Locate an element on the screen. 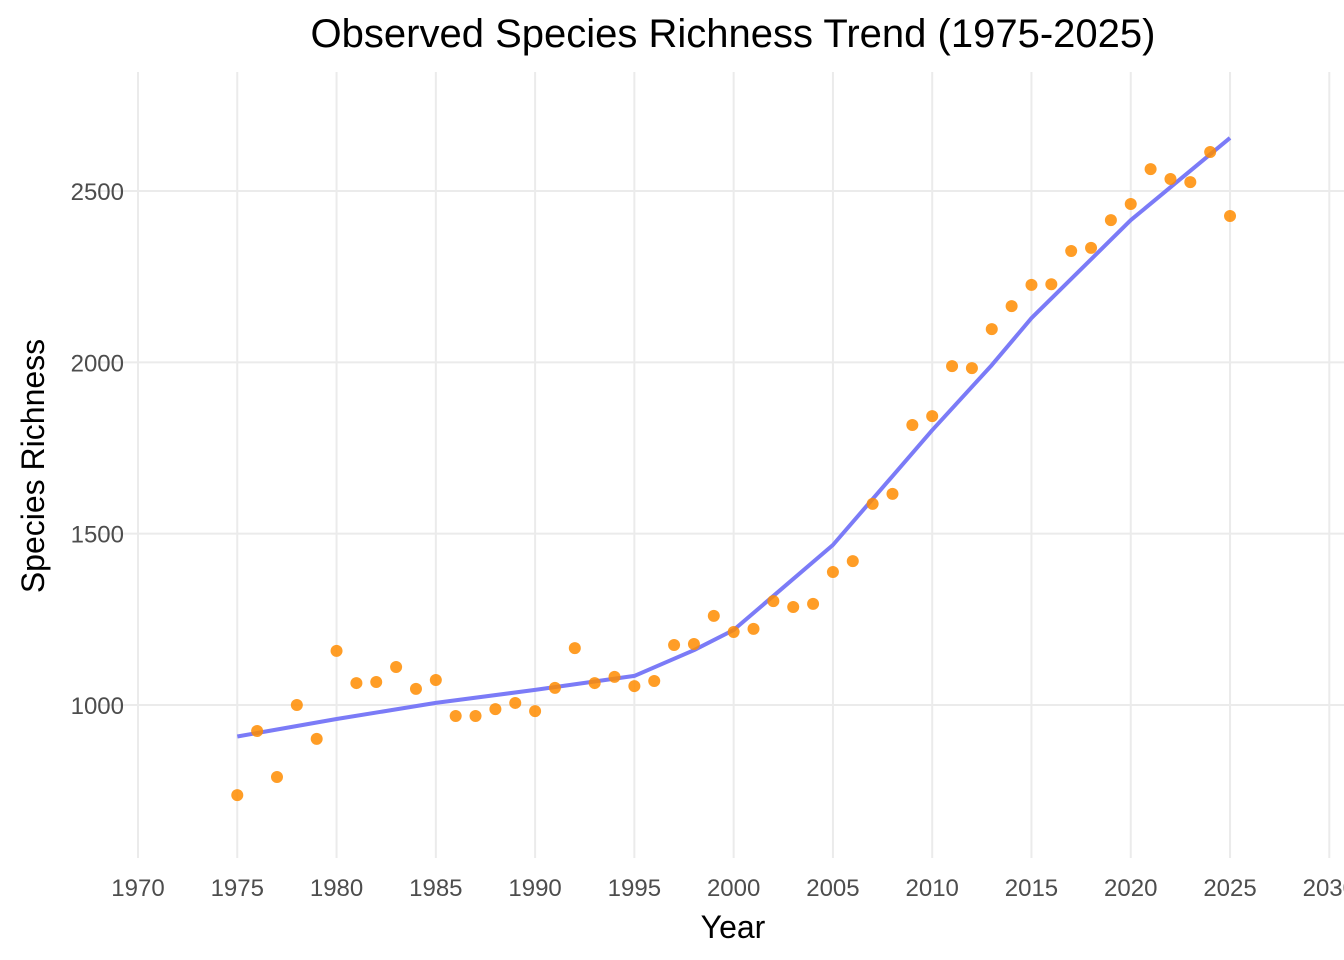 The height and width of the screenshot is (960, 1344). y-tick-label: 1000 is located at coordinates (97, 706).